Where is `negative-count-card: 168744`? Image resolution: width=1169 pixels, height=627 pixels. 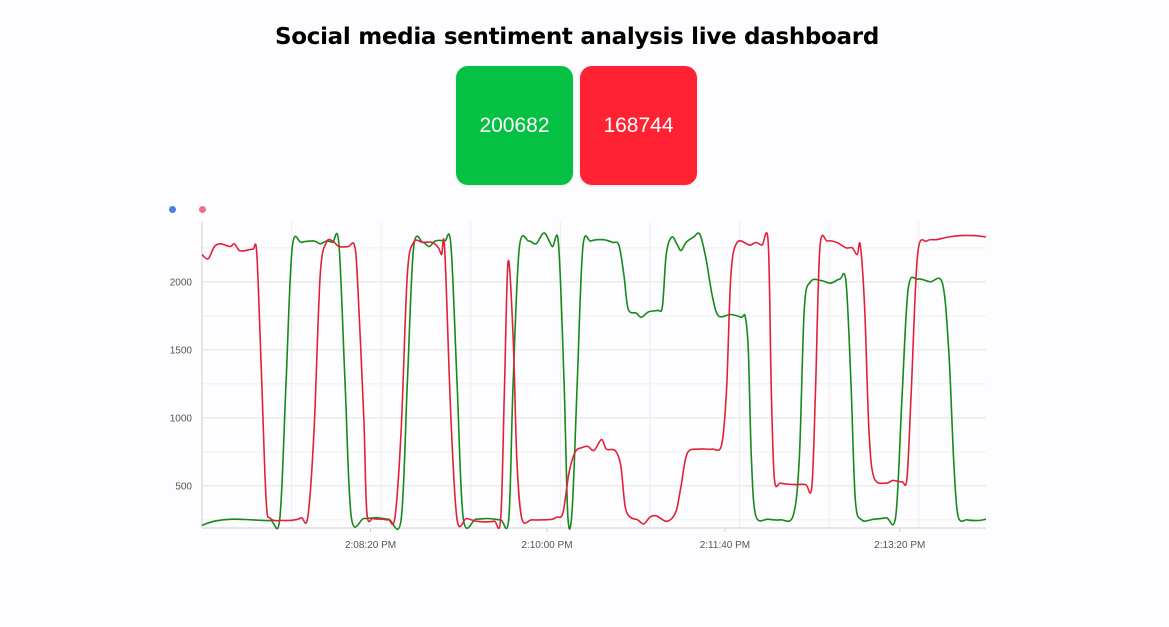 negative-count-card: 168744 is located at coordinates (638, 125).